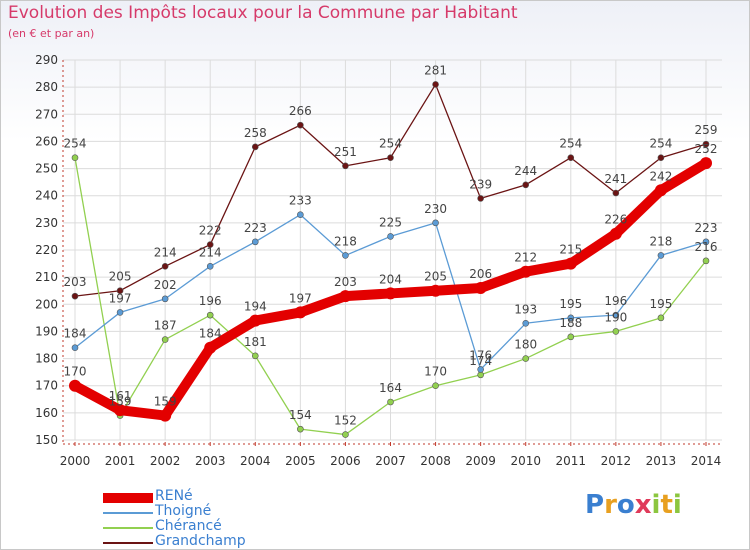 Image resolution: width=750 pixels, height=550 pixels. I want to click on logo-letter: P, so click(595, 505).